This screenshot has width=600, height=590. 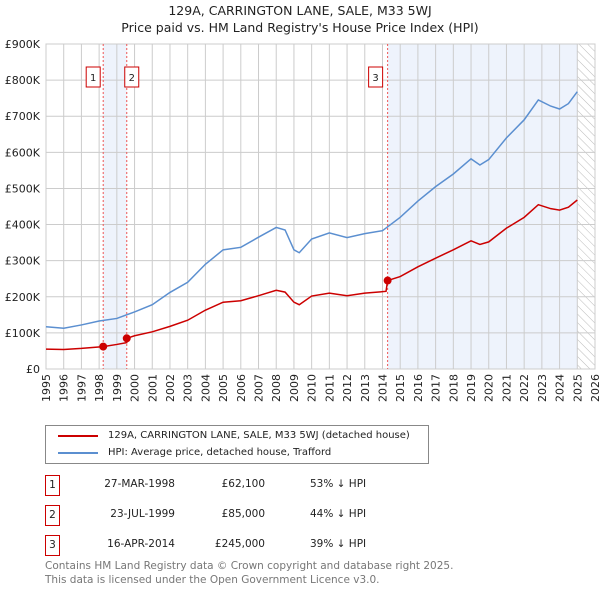 What do you see at coordinates (347, 388) in the screenshot?
I see `x-tick-label: 2012` at bounding box center [347, 388].